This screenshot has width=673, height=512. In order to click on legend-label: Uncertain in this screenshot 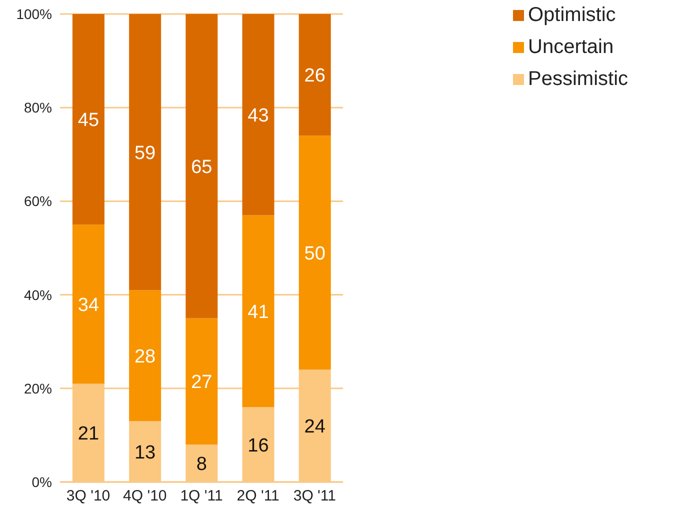, I will do `click(571, 47)`.